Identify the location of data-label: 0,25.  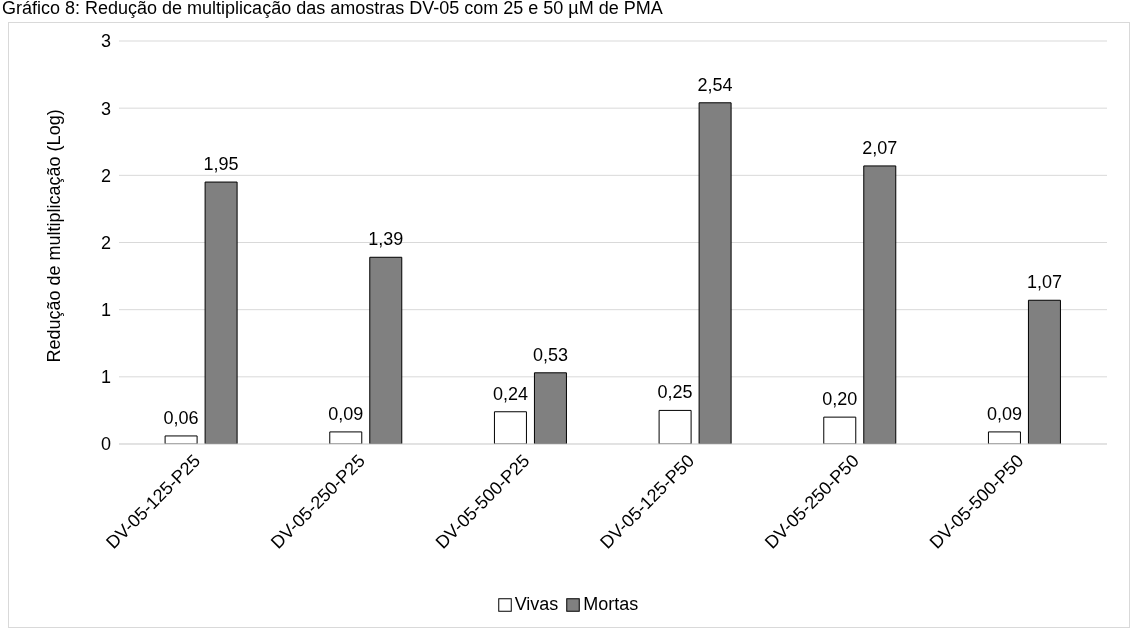
(675, 392).